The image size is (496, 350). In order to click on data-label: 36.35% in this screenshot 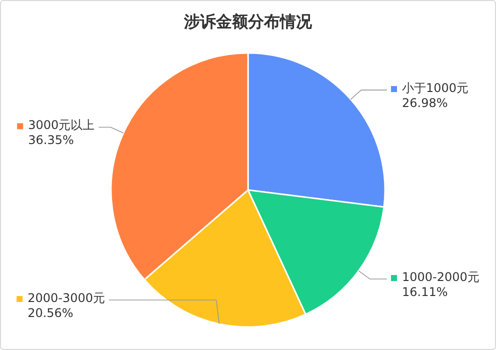, I will do `click(51, 140)`.